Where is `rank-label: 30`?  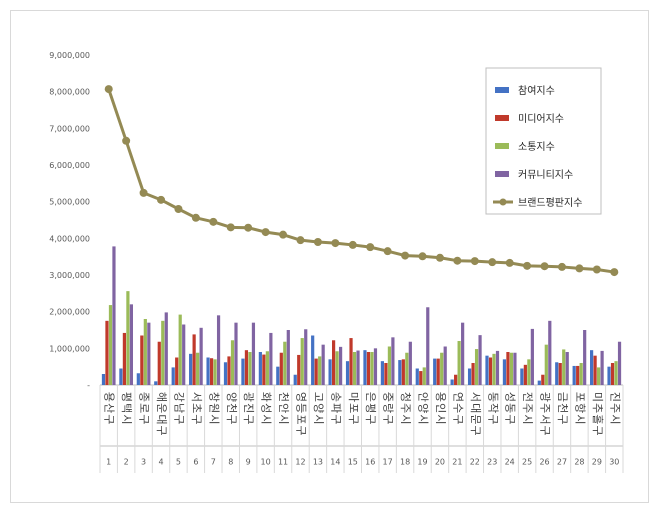
rank-label: 30 is located at coordinates (614, 462).